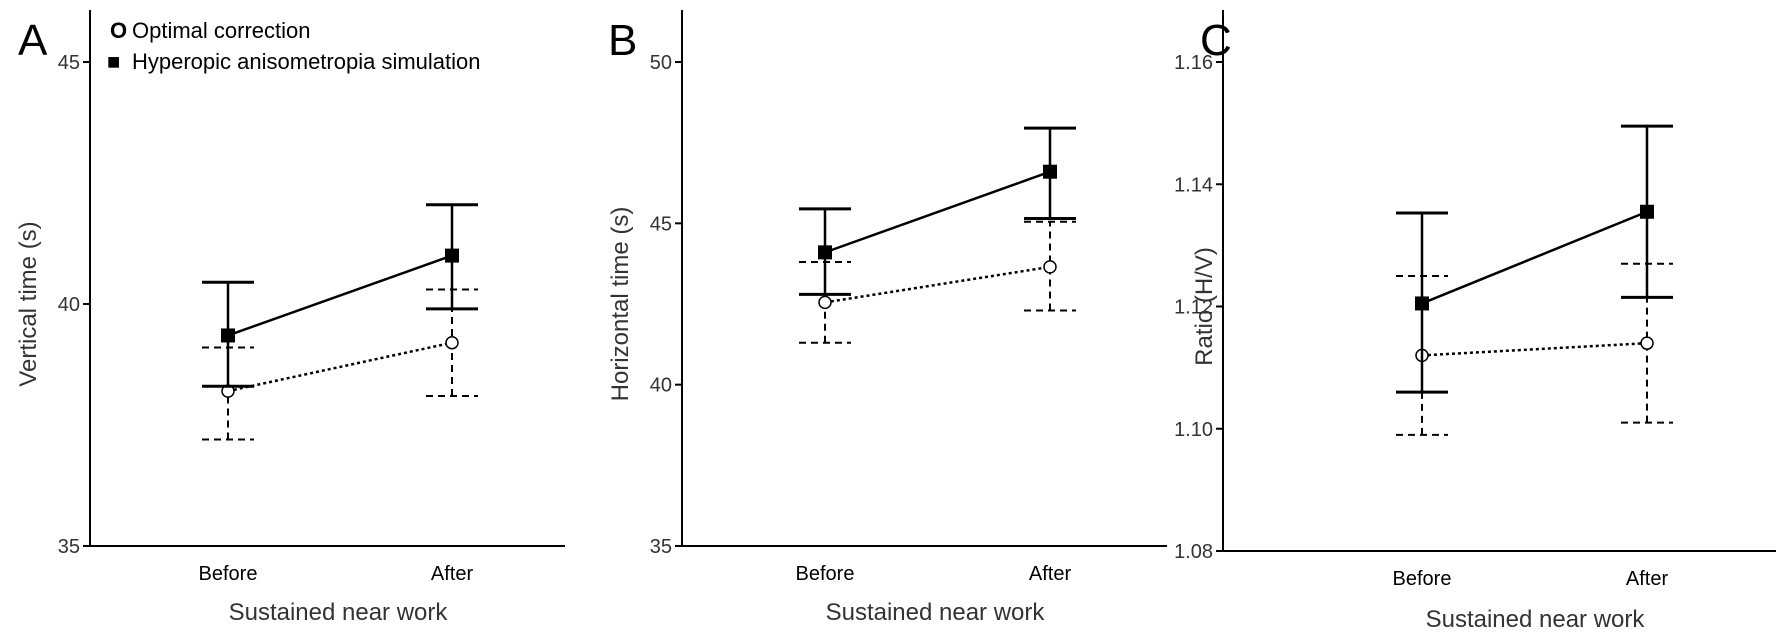 The image size is (1776, 639). Describe the element at coordinates (118, 30) in the screenshot. I see `legend-marker-circle: O` at that location.